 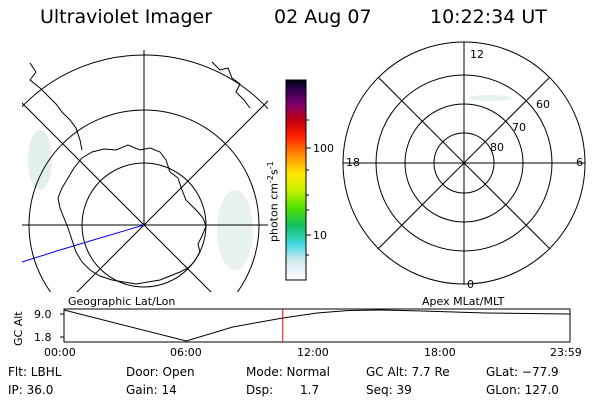 I want to click on mlt-label-18: 18, so click(x=353, y=162).